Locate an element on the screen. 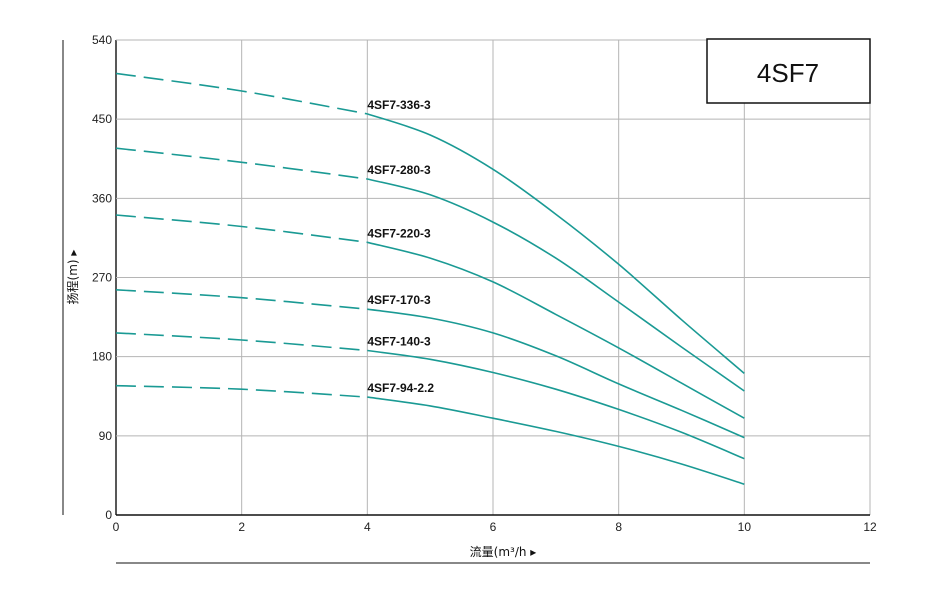  series-label: 4SF7-220-3 is located at coordinates (399, 233).